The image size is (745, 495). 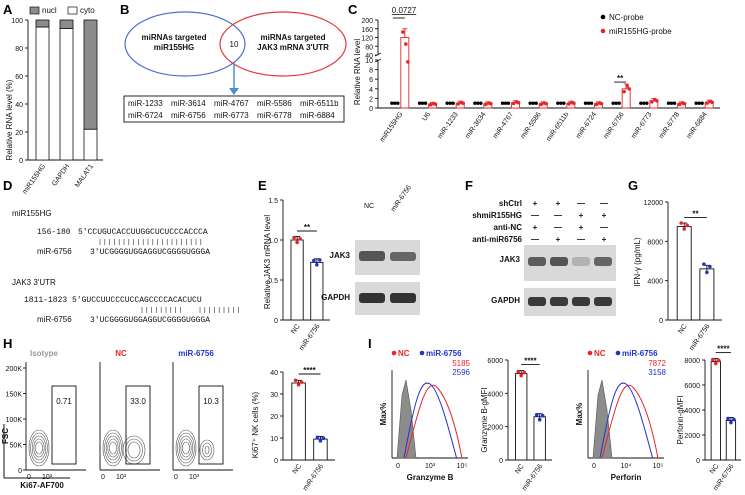 What do you see at coordinates (677, 276) in the screenshot?
I see `panel-g: IFN-γ (pg/mL) 0 4000 8000 12000 NC miR-6756 **` at bounding box center [677, 276].